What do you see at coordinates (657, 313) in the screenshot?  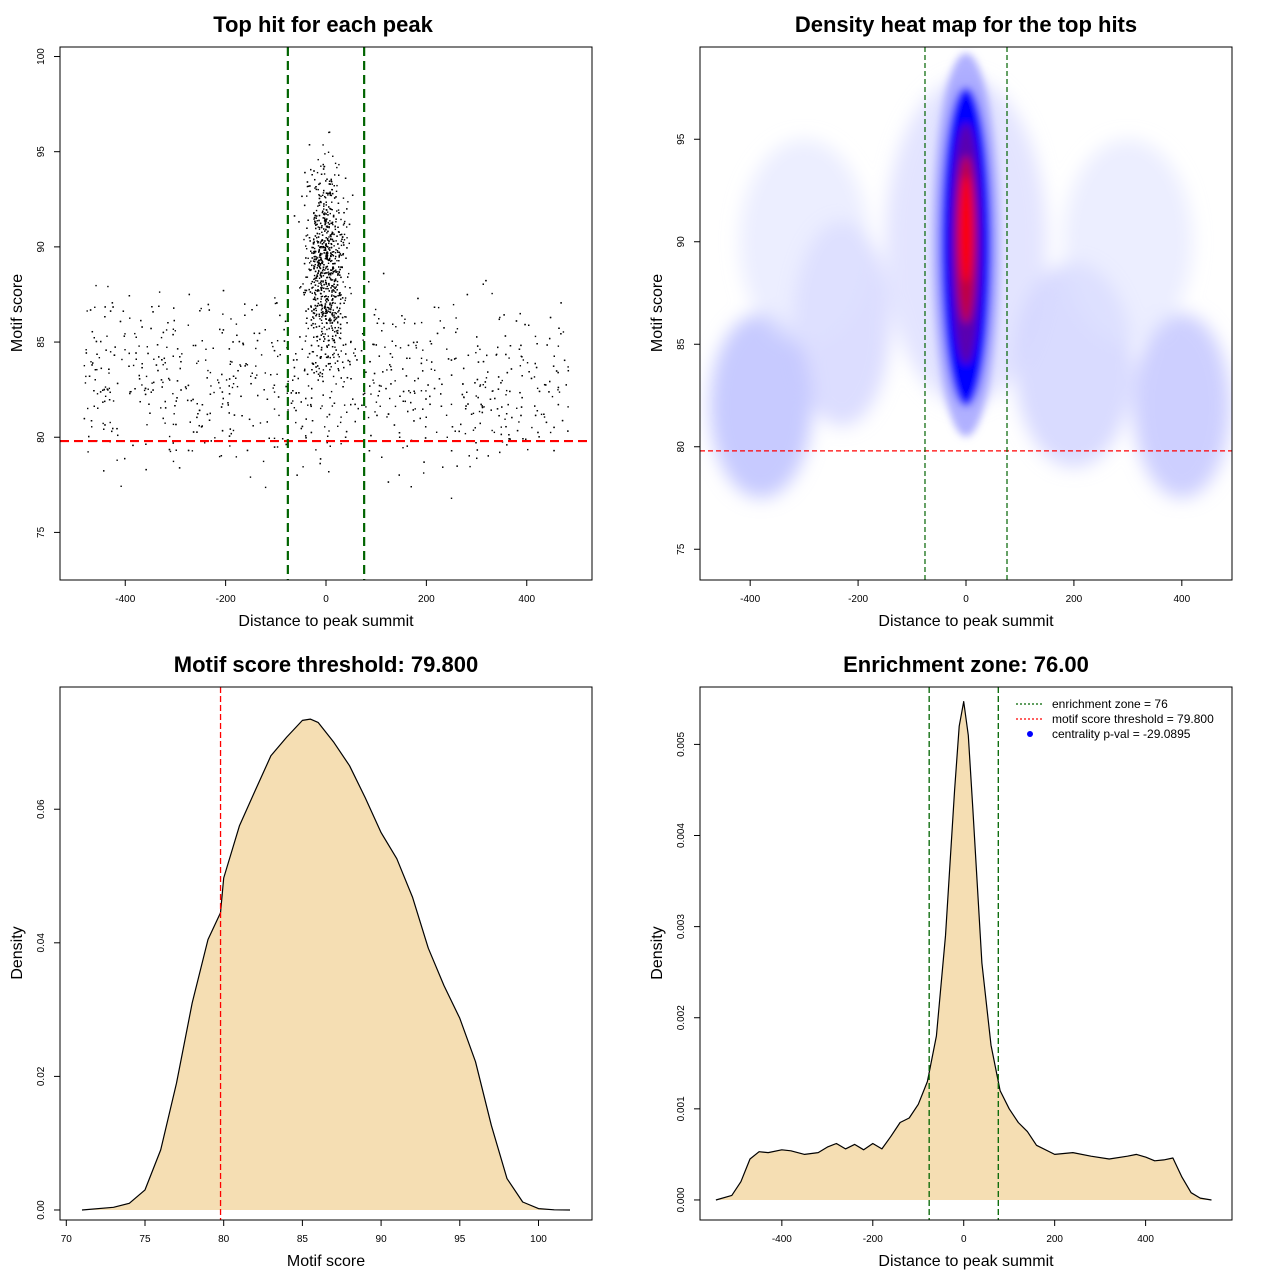 I see `y-axis-label: Motif score` at bounding box center [657, 313].